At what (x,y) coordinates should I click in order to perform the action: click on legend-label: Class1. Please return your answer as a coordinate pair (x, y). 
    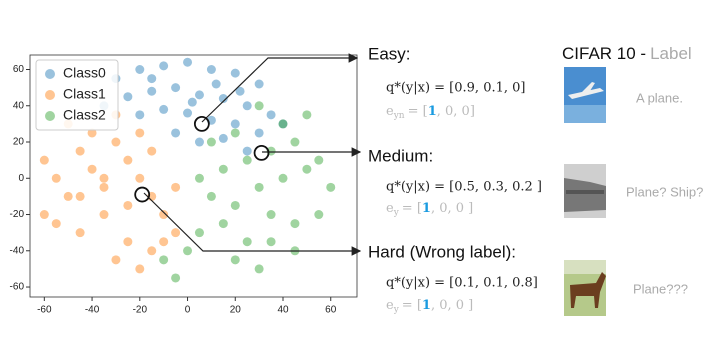
    Looking at the image, I should click on (84, 94).